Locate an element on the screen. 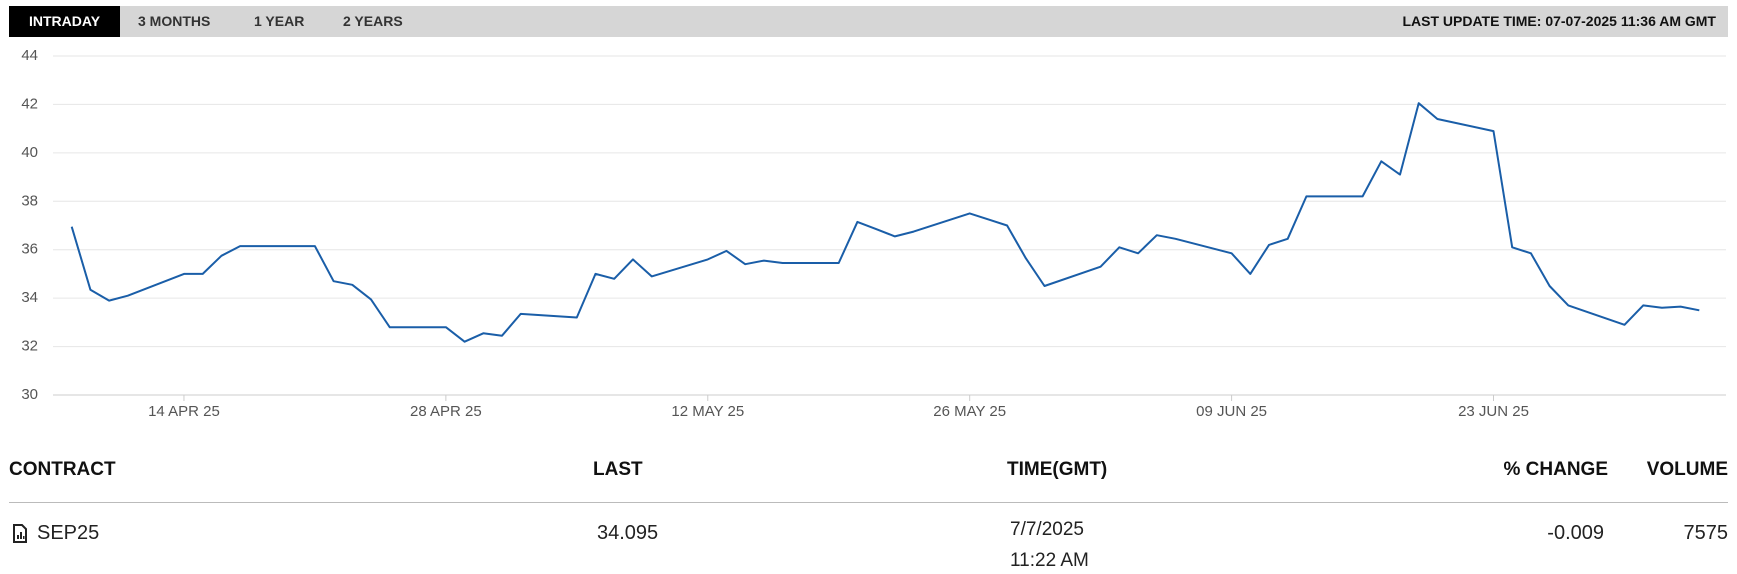 This screenshot has width=1737, height=574. x-tick-label: 14 APR 25 is located at coordinates (184, 411).